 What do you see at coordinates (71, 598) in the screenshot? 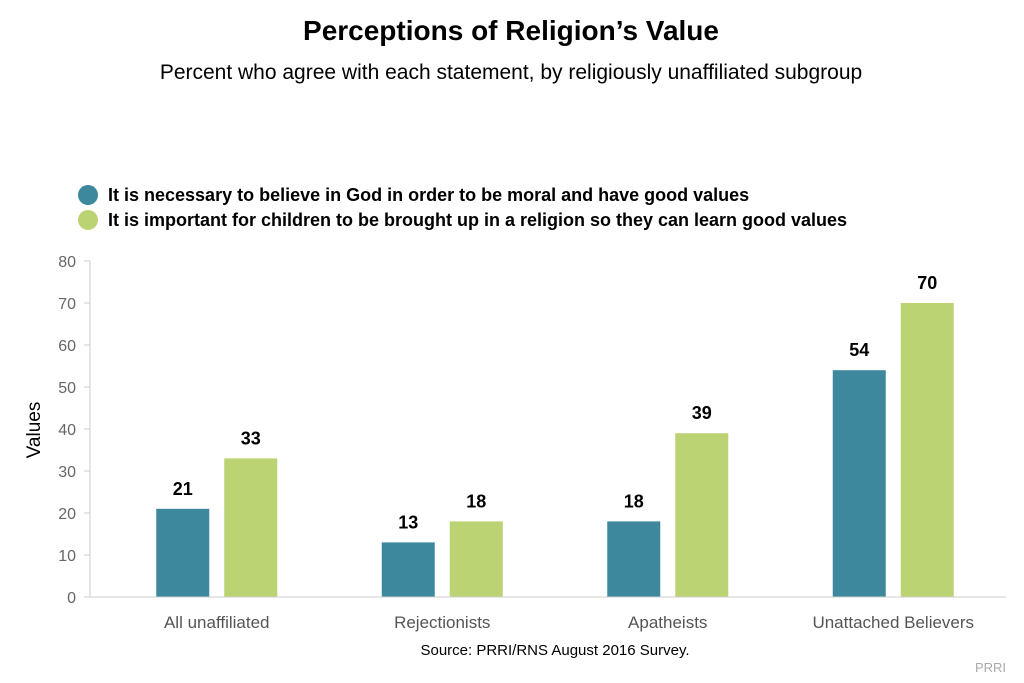
I see `y-tick-label: 0` at bounding box center [71, 598].